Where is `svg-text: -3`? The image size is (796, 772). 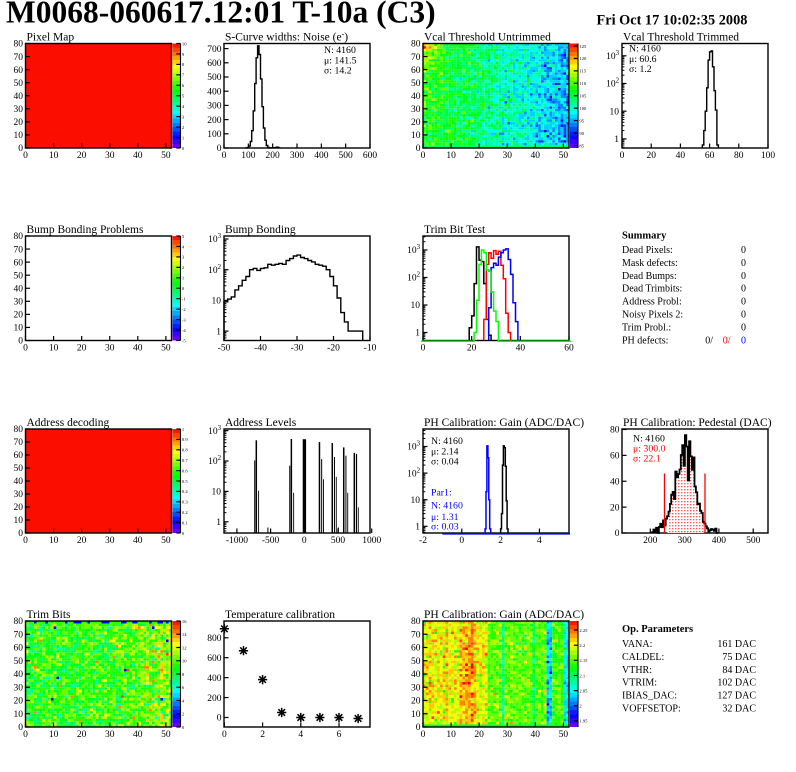 svg-text: -3 is located at coordinates (184, 319).